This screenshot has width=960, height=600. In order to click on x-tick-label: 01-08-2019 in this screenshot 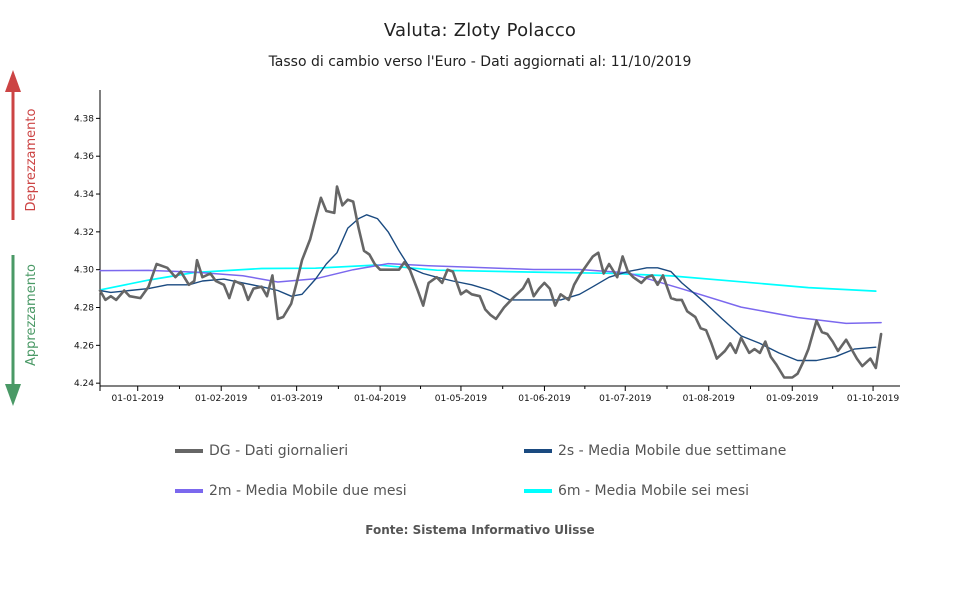, I will do `click(709, 399)`.